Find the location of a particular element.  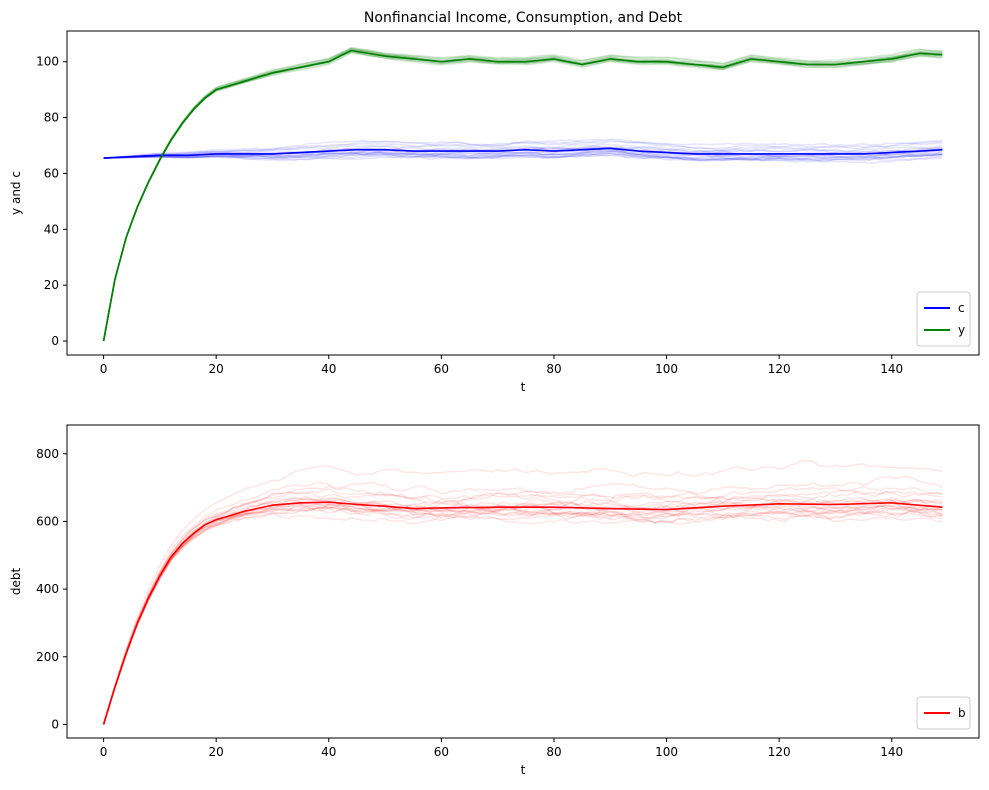

y-axis-label: debt is located at coordinates (16, 582).